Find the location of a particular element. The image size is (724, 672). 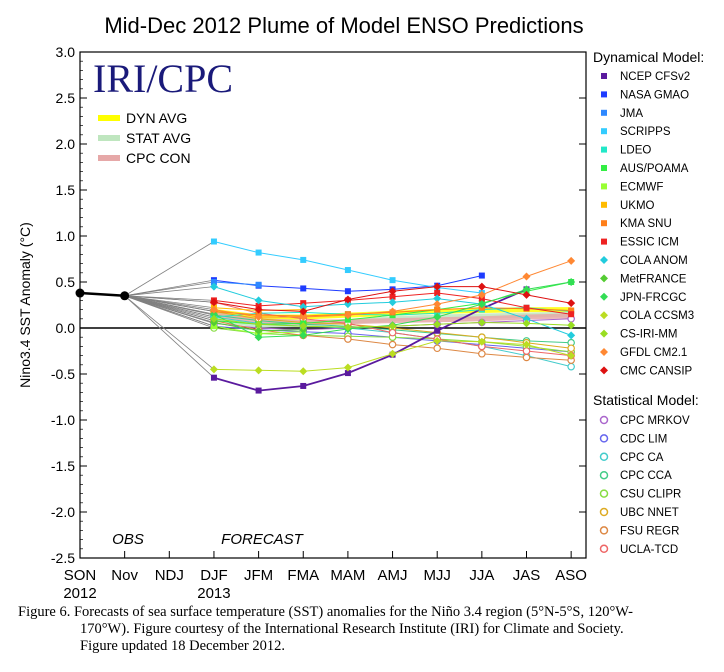

legend-dyn-label: UKMO is located at coordinates (637, 206).